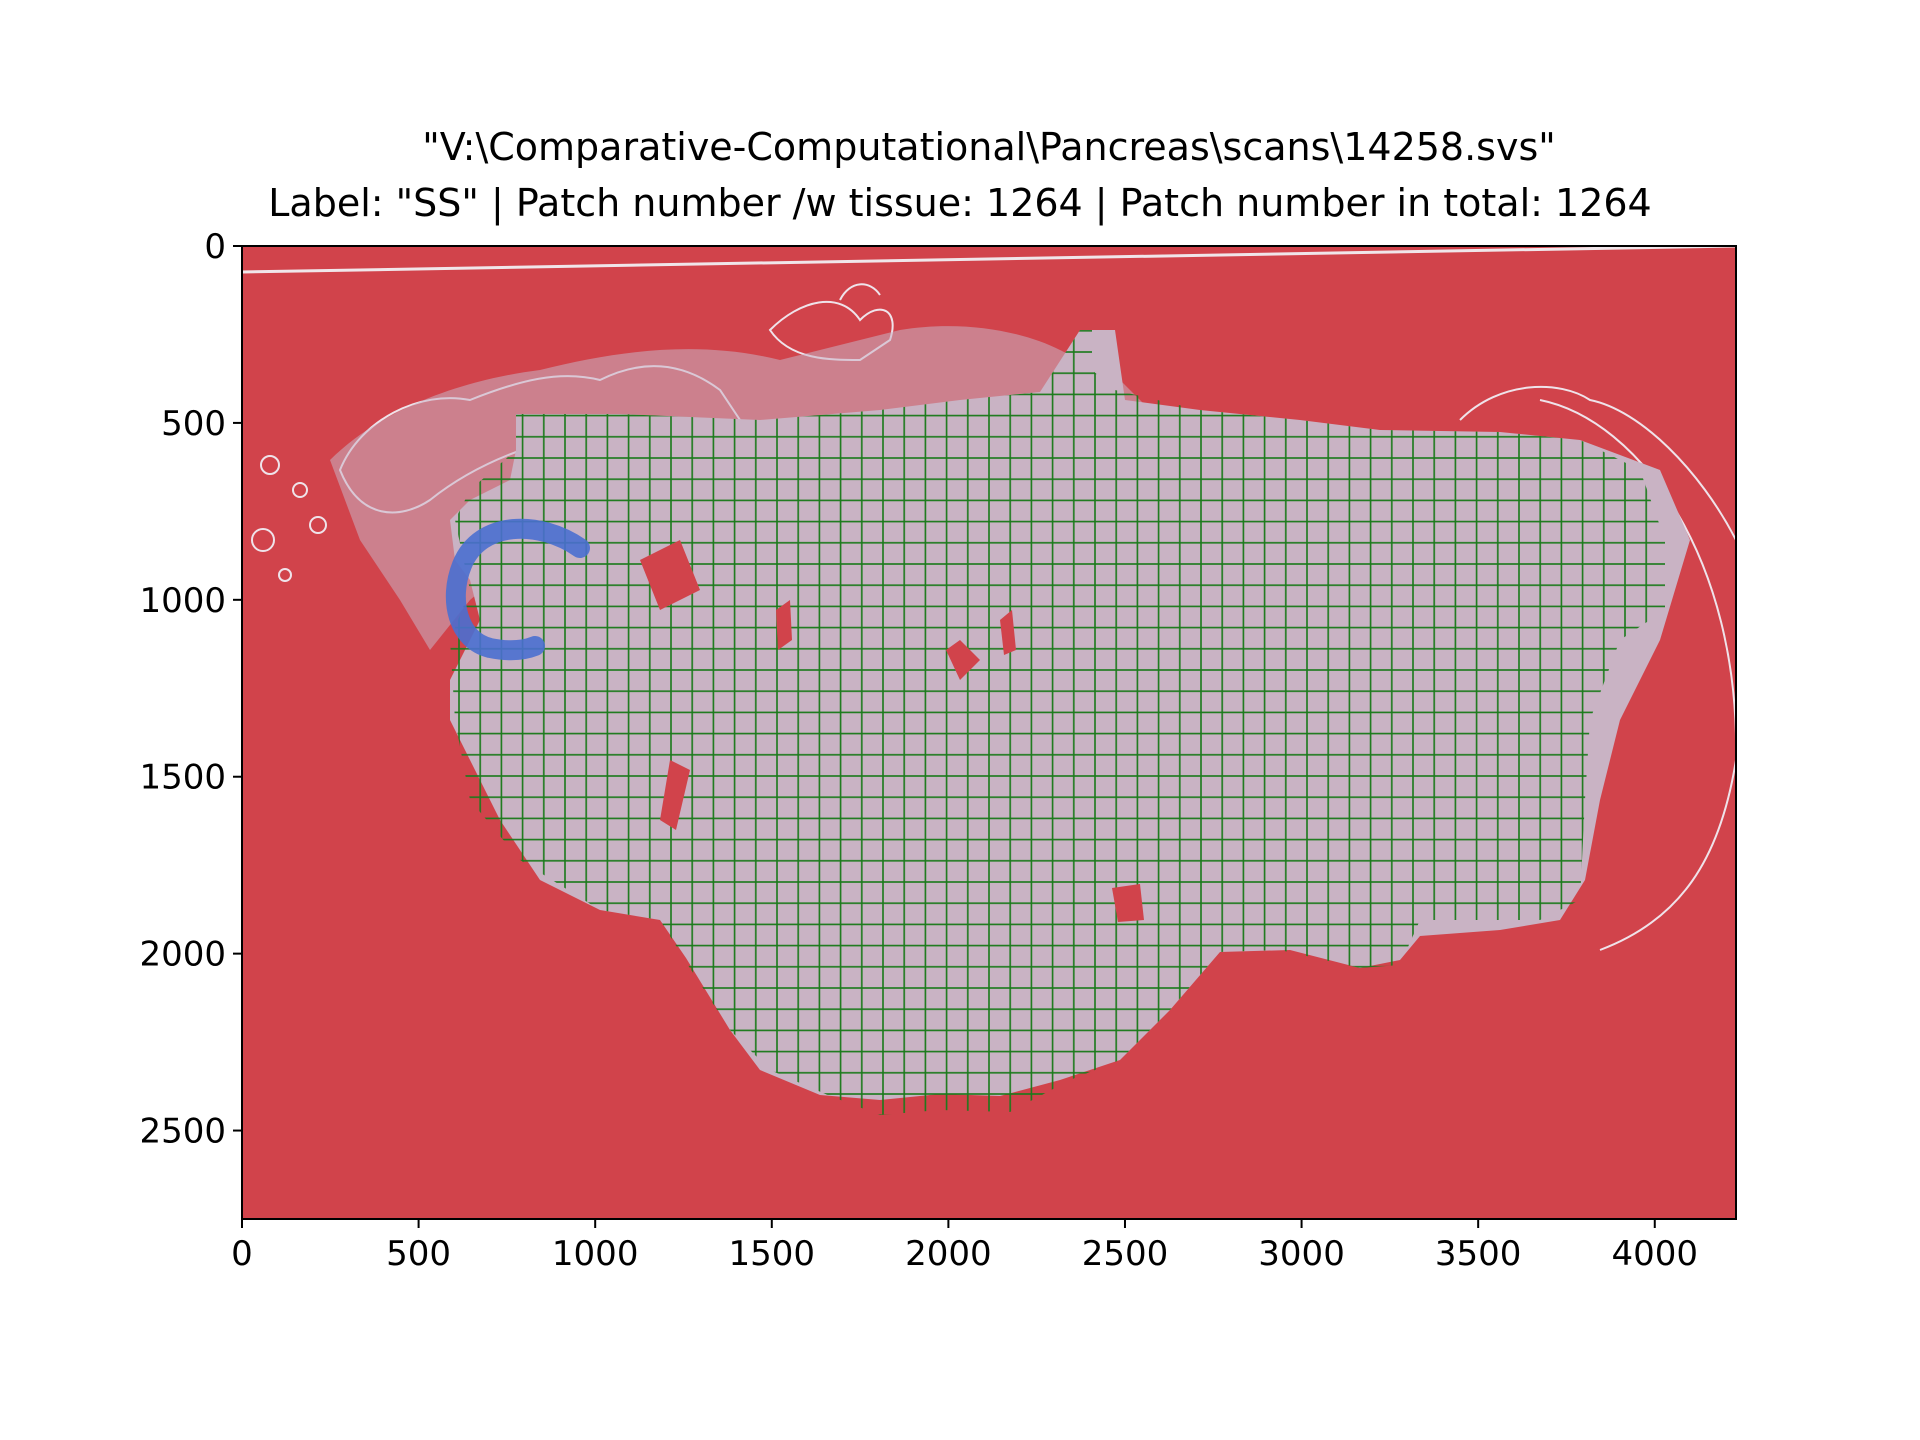 Image resolution: width=1920 pixels, height=1440 pixels. Describe the element at coordinates (892, 731) in the screenshot. I see `tissue-holes` at that location.